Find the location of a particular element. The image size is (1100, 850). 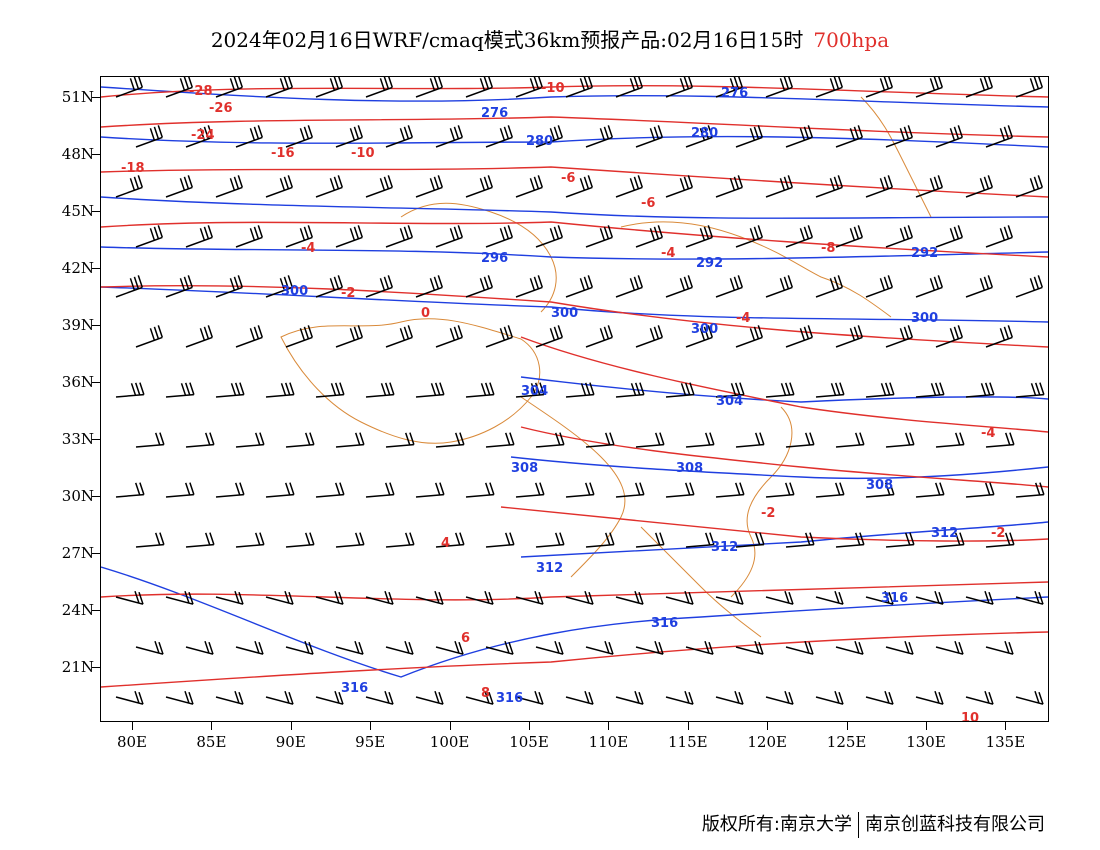

longitude-label: 105E is located at coordinates (529, 742).